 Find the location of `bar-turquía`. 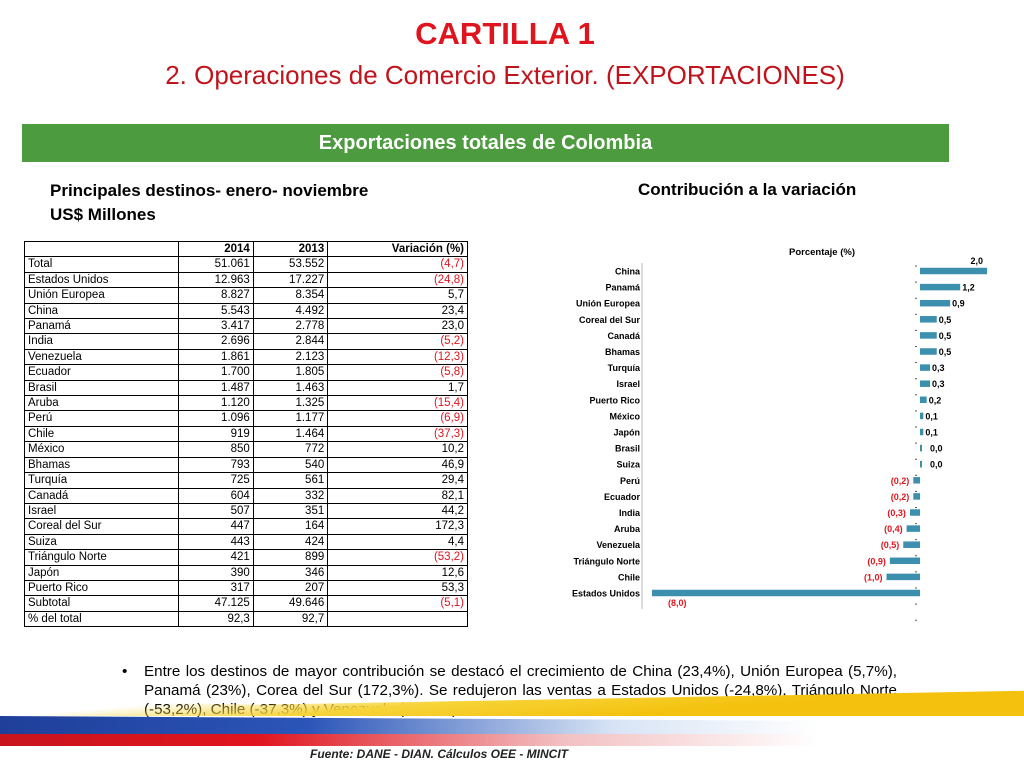

bar-turquía is located at coordinates (925, 367).